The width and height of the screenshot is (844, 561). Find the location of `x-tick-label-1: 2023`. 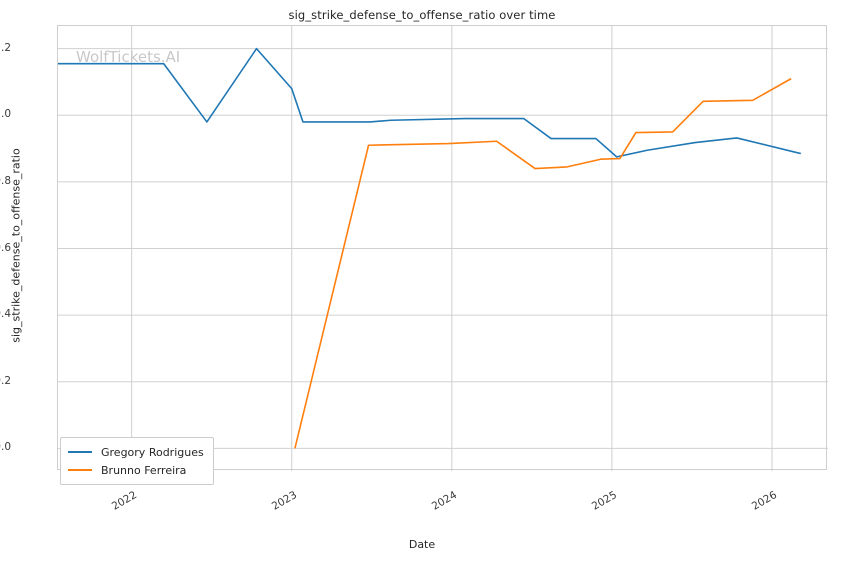

x-tick-label-1: 2023 is located at coordinates (284, 501).